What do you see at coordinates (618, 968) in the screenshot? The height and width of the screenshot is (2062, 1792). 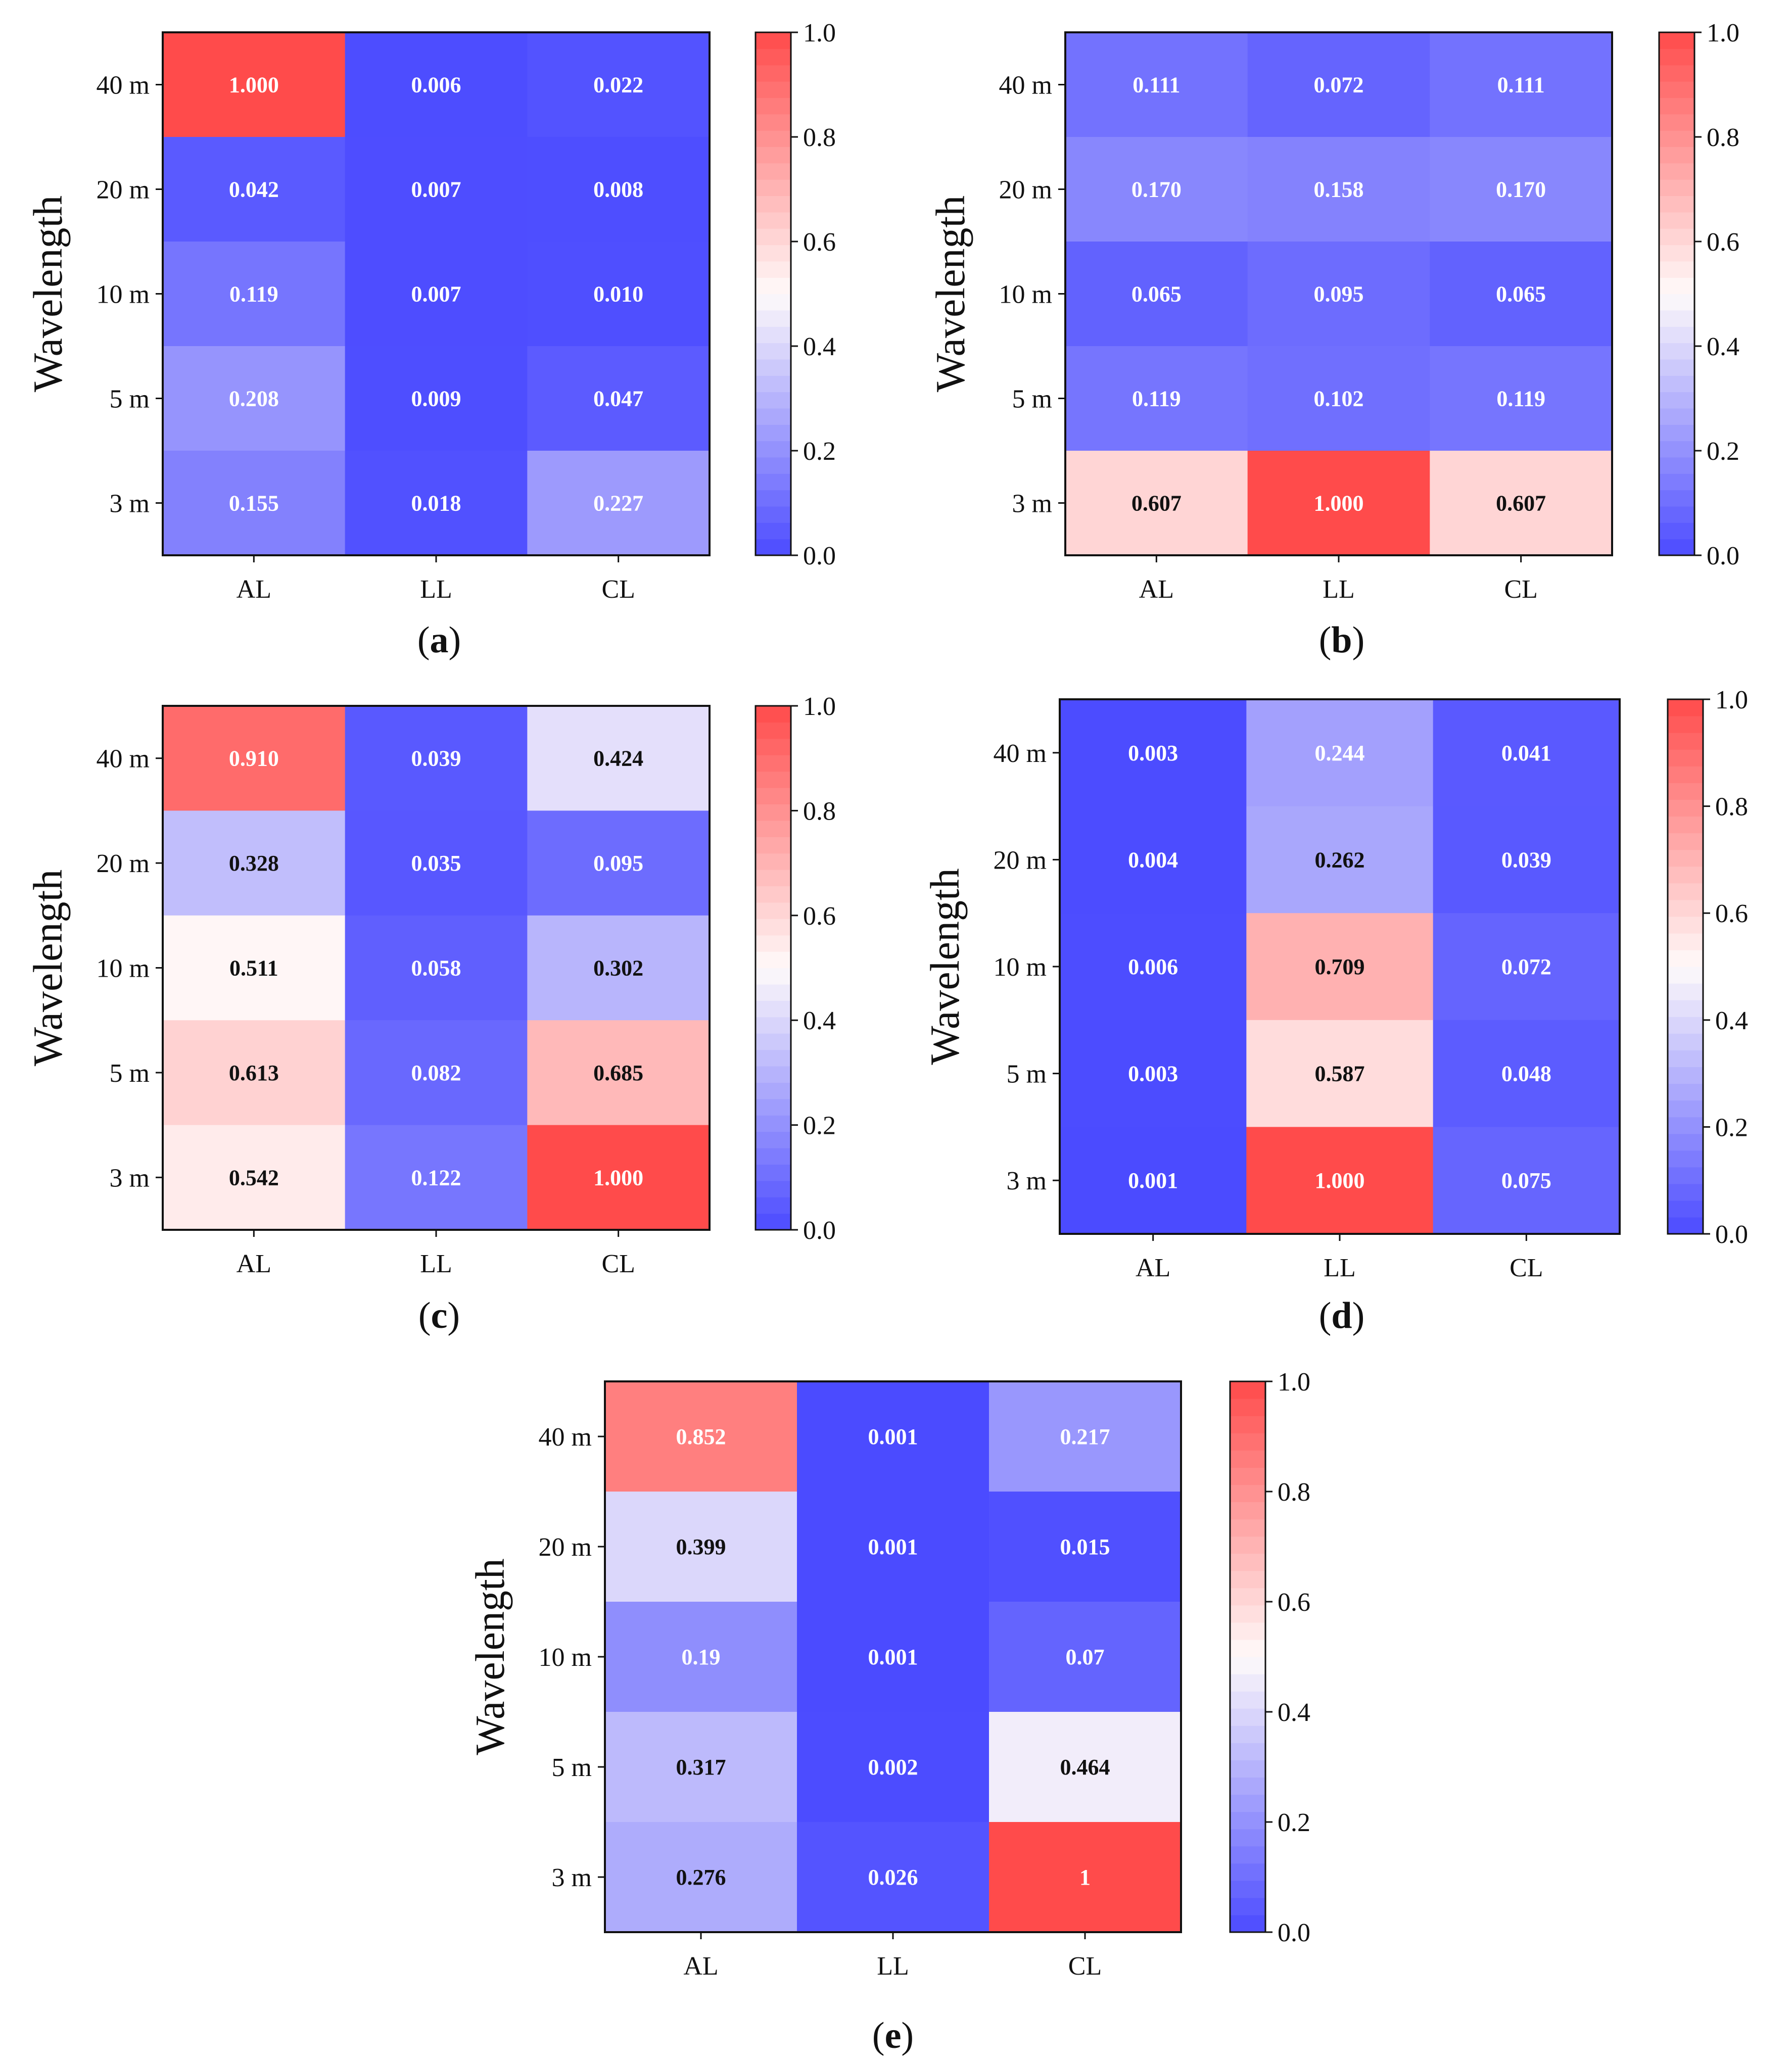 I see `cell-value-label: 0.302` at bounding box center [618, 968].